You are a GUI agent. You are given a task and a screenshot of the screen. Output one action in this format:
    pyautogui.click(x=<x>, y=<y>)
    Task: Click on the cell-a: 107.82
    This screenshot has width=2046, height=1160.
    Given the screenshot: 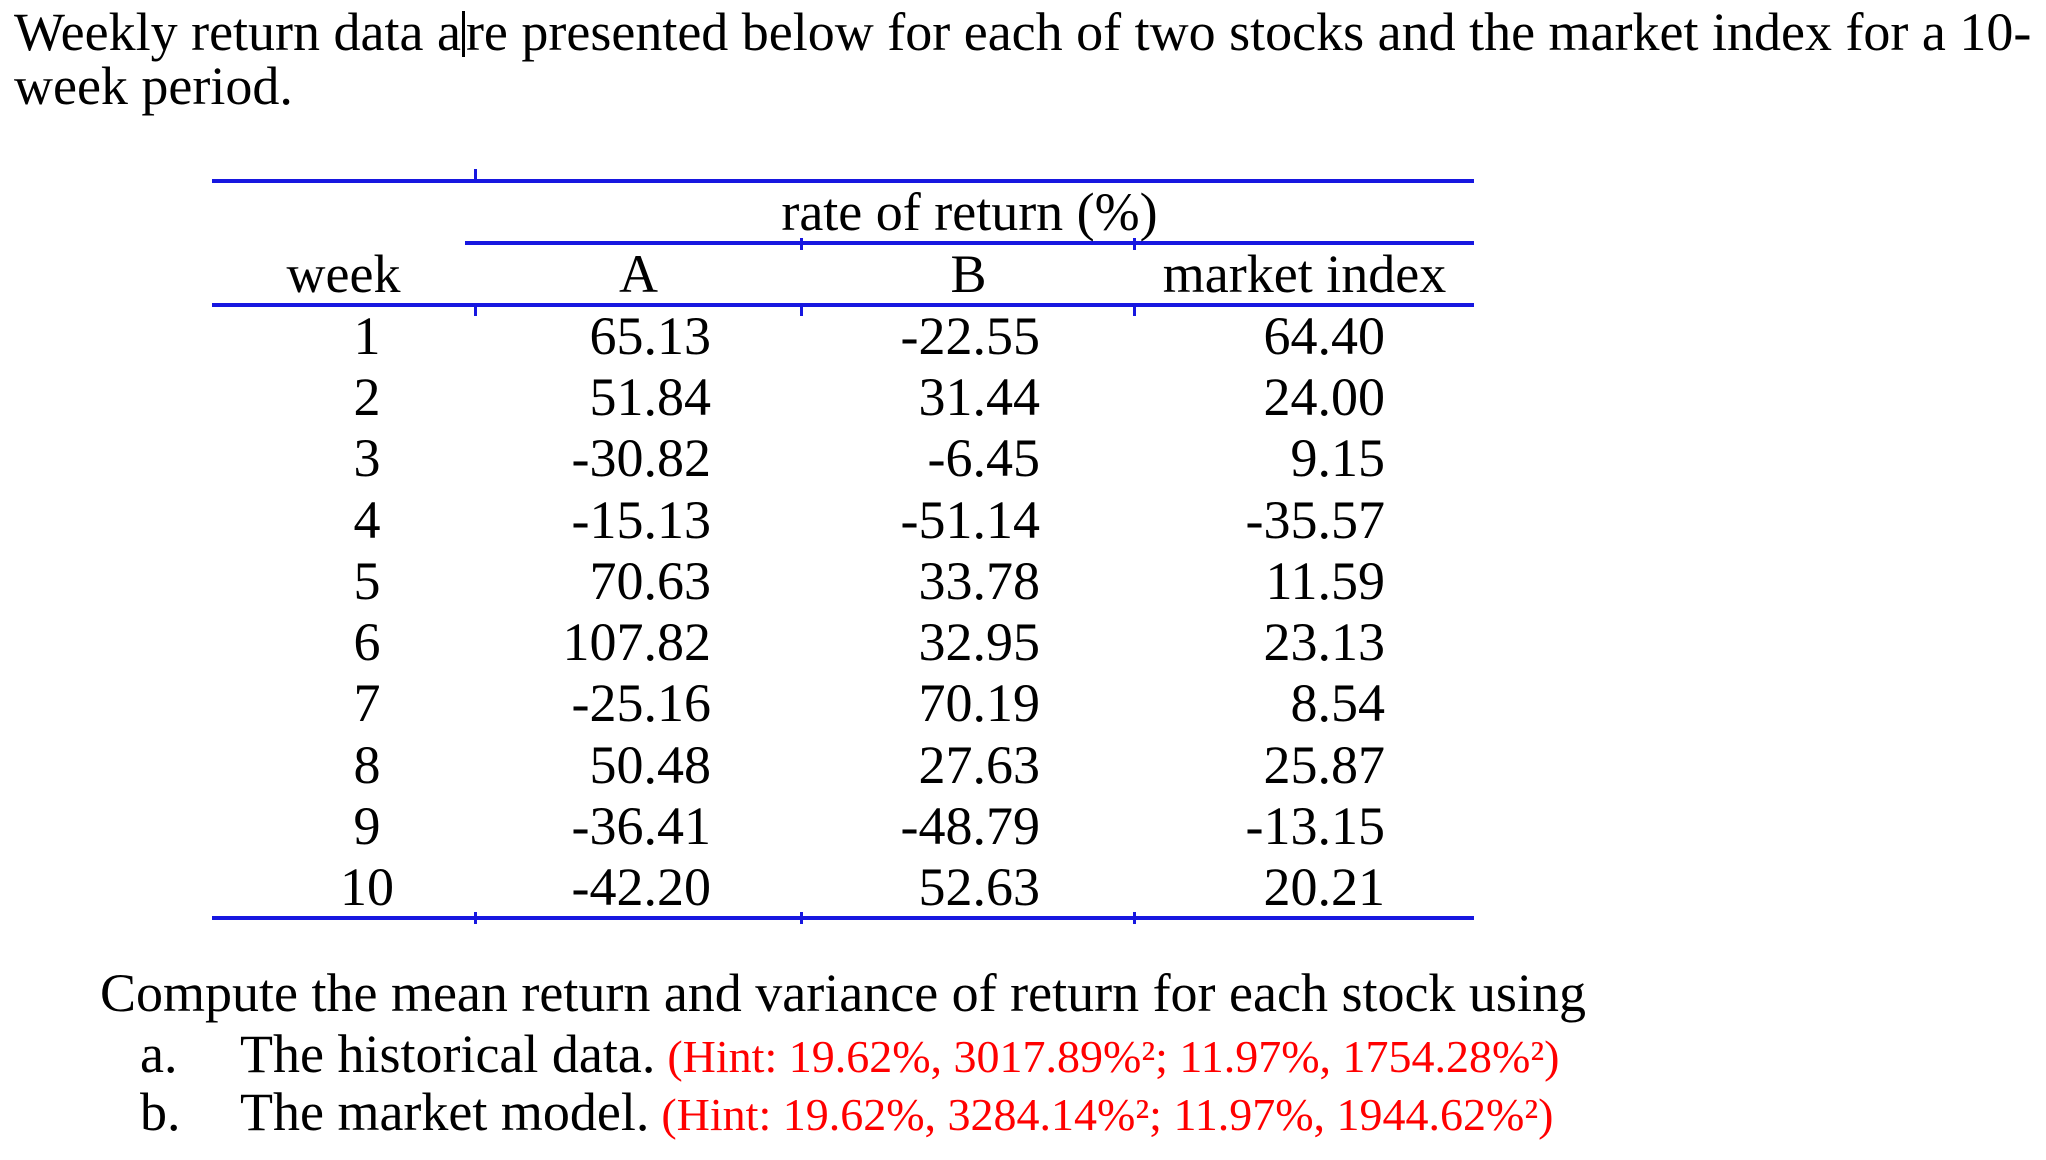 What is the action you would take?
    pyautogui.click(x=637, y=642)
    